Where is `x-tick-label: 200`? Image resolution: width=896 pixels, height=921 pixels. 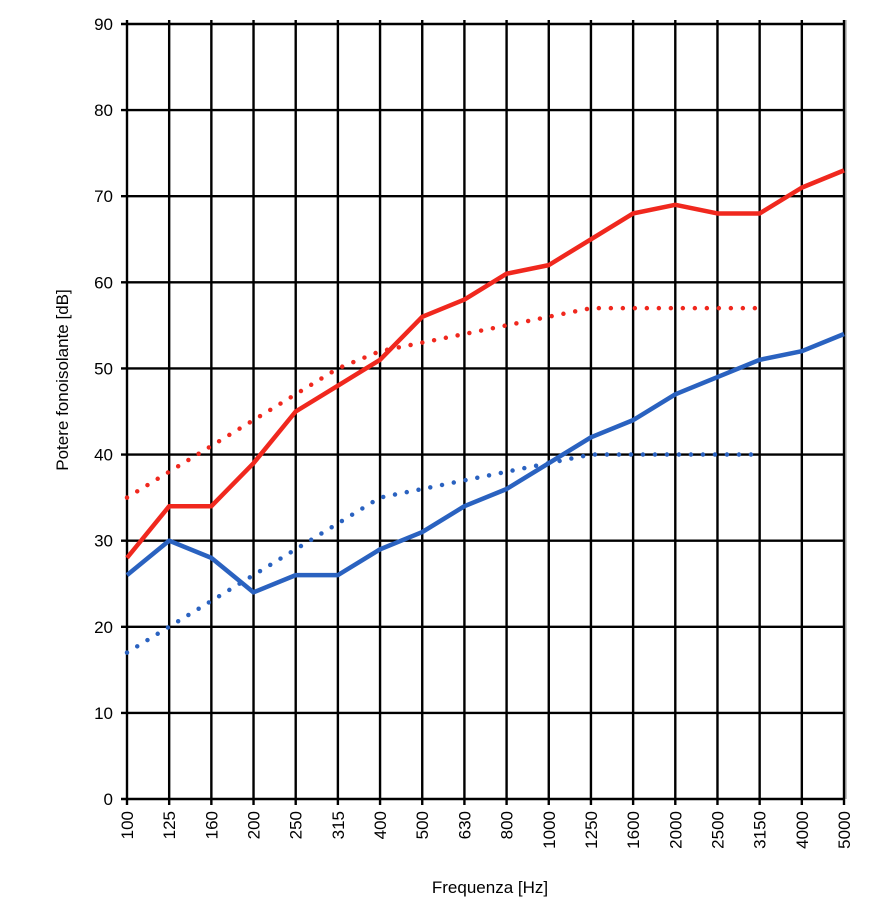 x-tick-label: 200 is located at coordinates (254, 825).